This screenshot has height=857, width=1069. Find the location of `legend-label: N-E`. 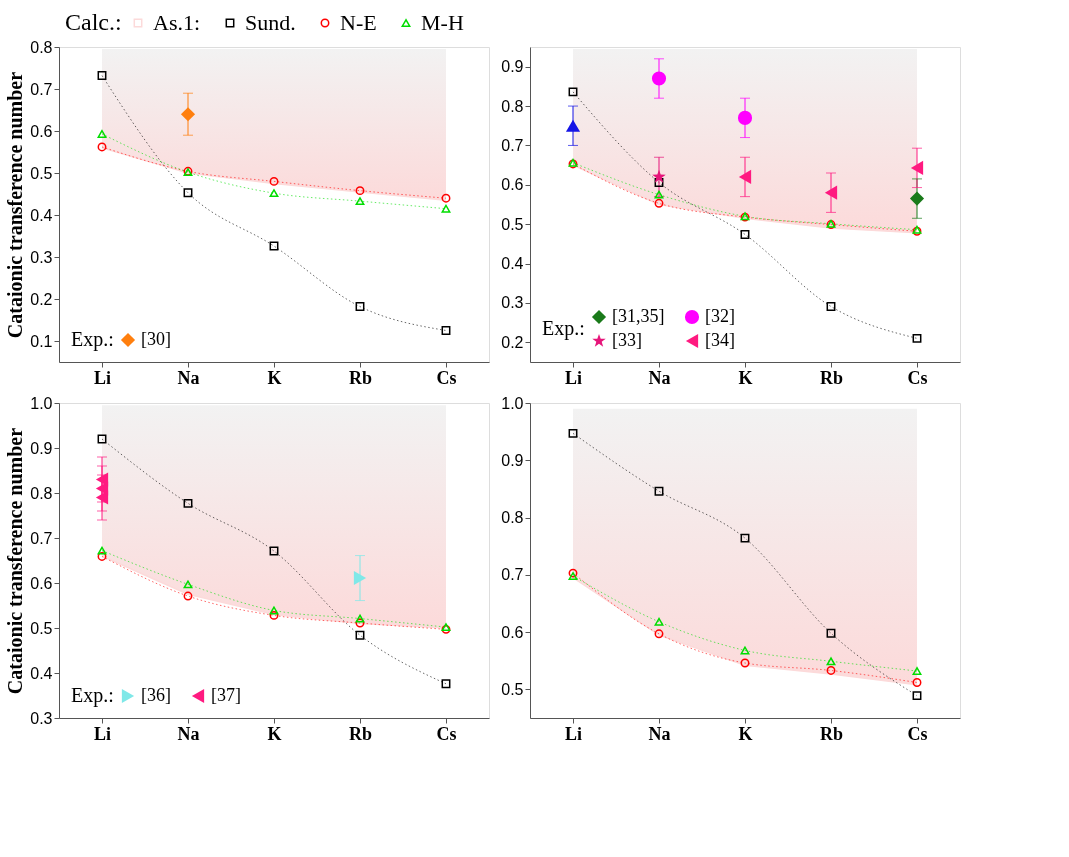

legend-label: N-E is located at coordinates (358, 22).